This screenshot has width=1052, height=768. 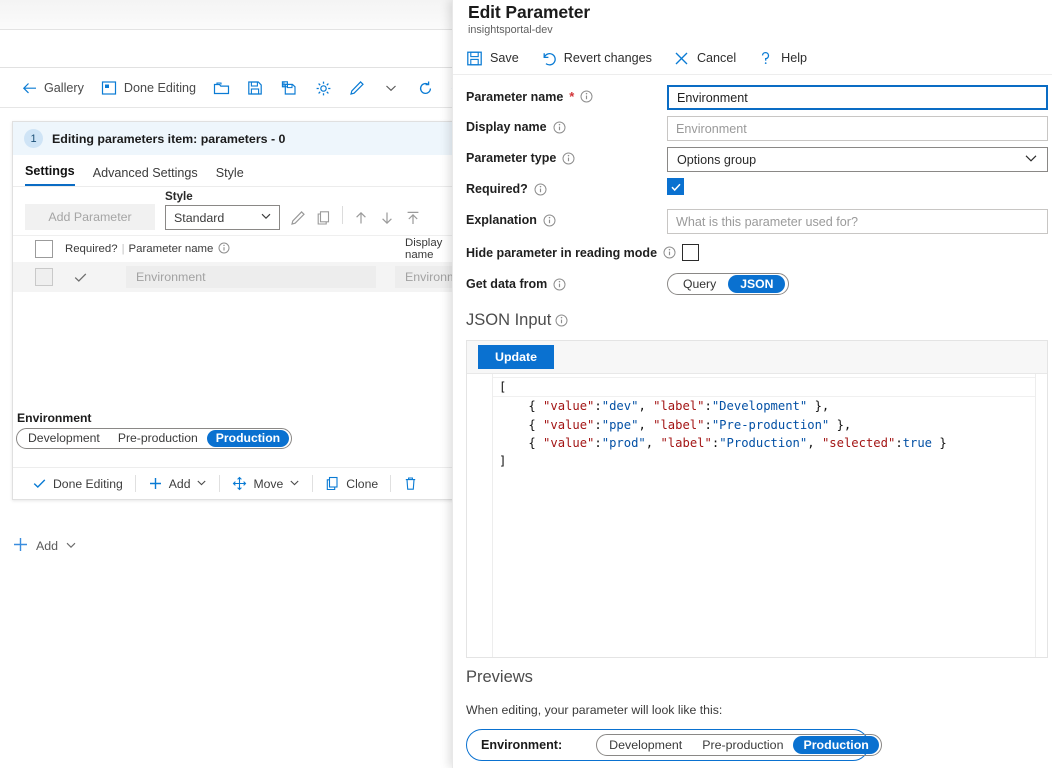 I want to click on page-title: Edit Parameter, so click(x=529, y=12).